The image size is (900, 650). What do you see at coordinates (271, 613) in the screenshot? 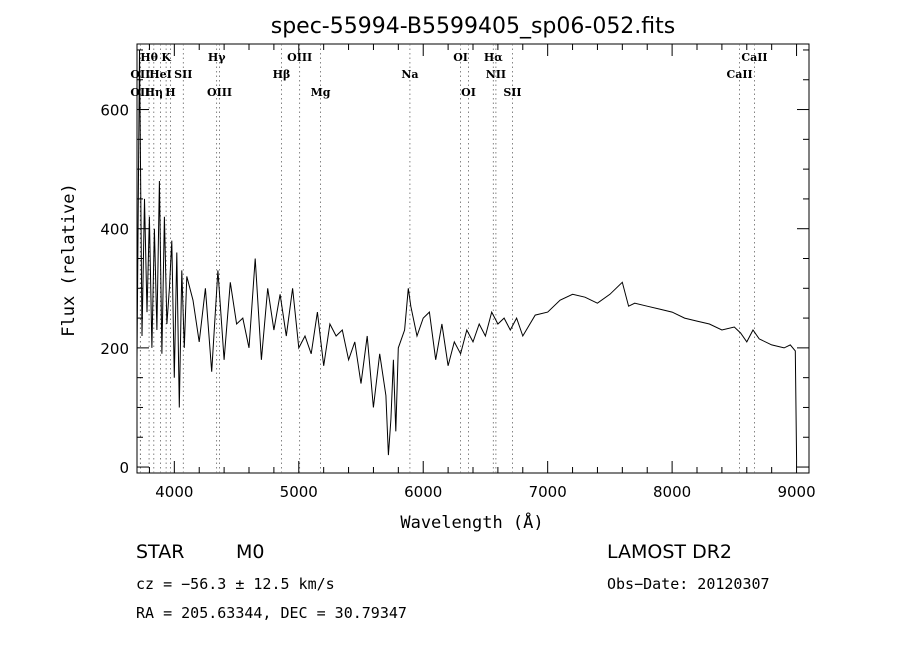
I see `coordinates: RA = 205.63344, DEC = 30.79347` at bounding box center [271, 613].